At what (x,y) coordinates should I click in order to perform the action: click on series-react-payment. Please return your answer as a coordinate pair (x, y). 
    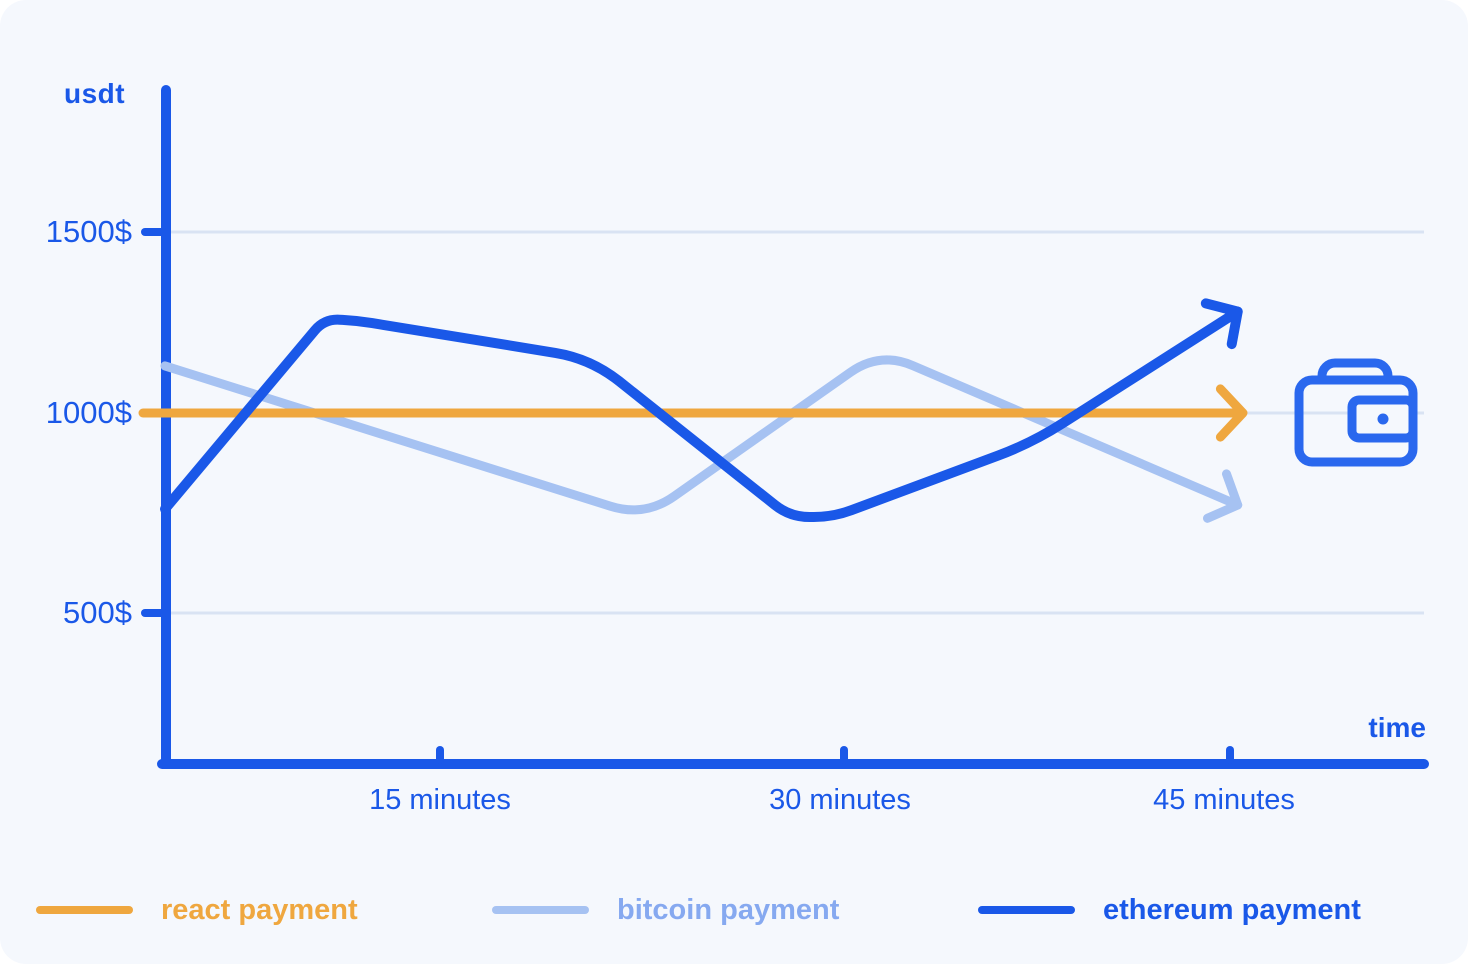
    Looking at the image, I should click on (693, 413).